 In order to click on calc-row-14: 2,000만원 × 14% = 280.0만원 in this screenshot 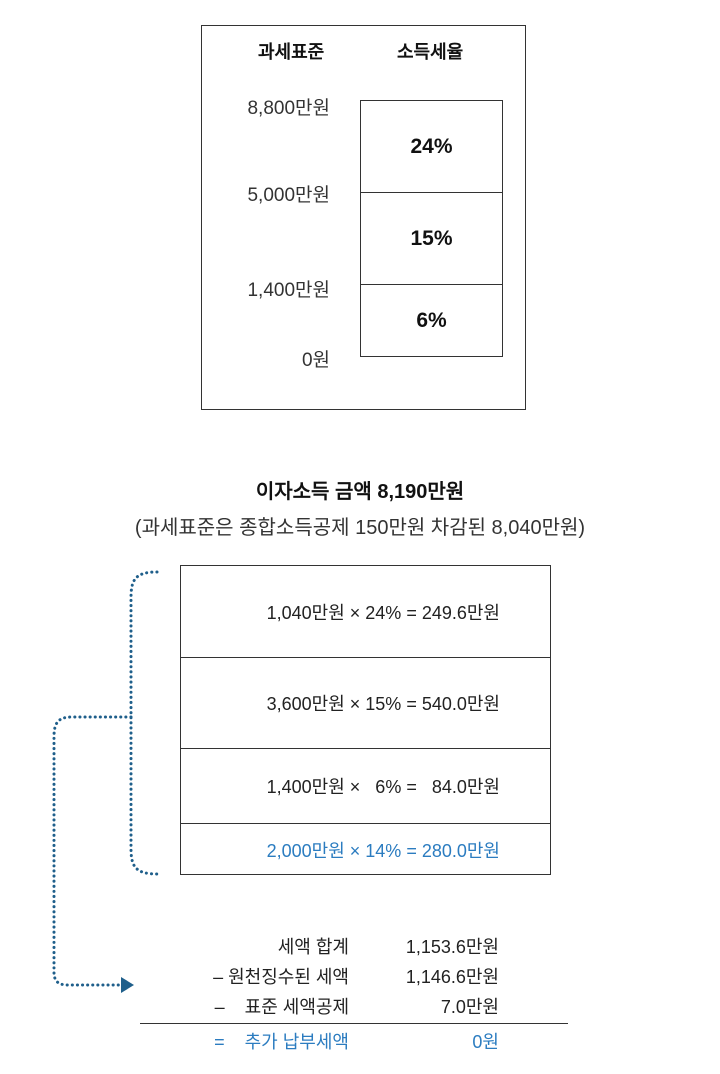, I will do `click(365, 849)`.